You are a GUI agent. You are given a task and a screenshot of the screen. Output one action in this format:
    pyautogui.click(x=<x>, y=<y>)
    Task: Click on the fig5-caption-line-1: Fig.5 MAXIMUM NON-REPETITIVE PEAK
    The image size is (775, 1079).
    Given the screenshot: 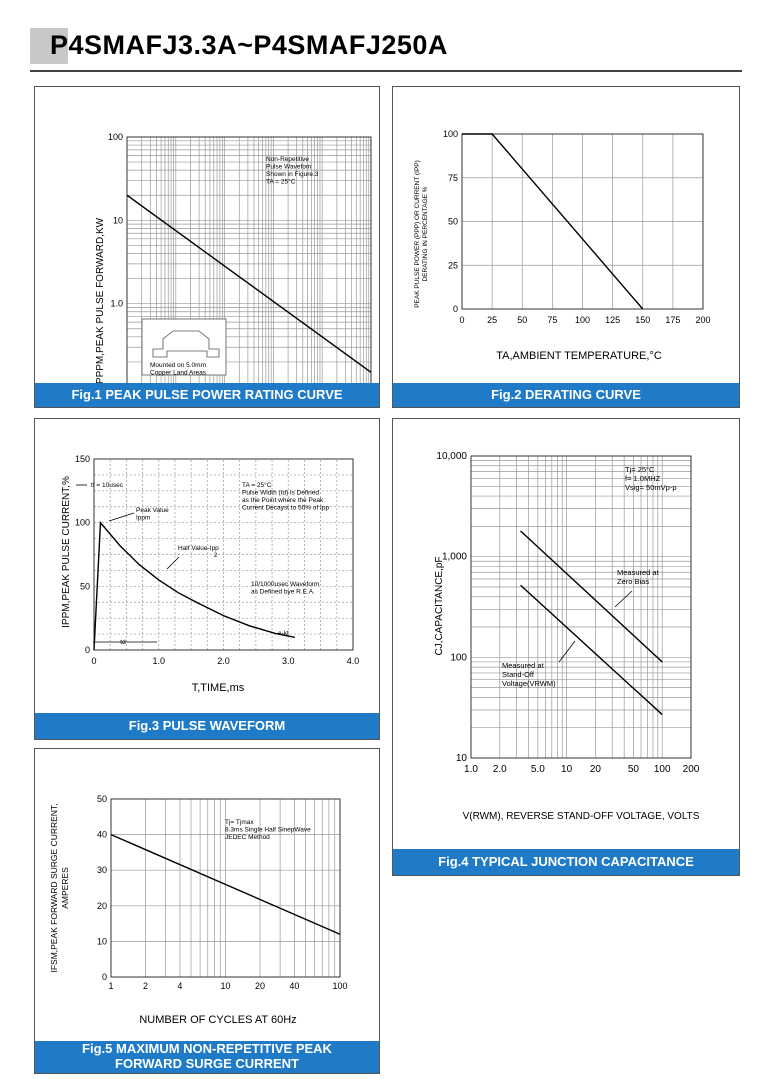 What is the action you would take?
    pyautogui.click(x=207, y=1049)
    